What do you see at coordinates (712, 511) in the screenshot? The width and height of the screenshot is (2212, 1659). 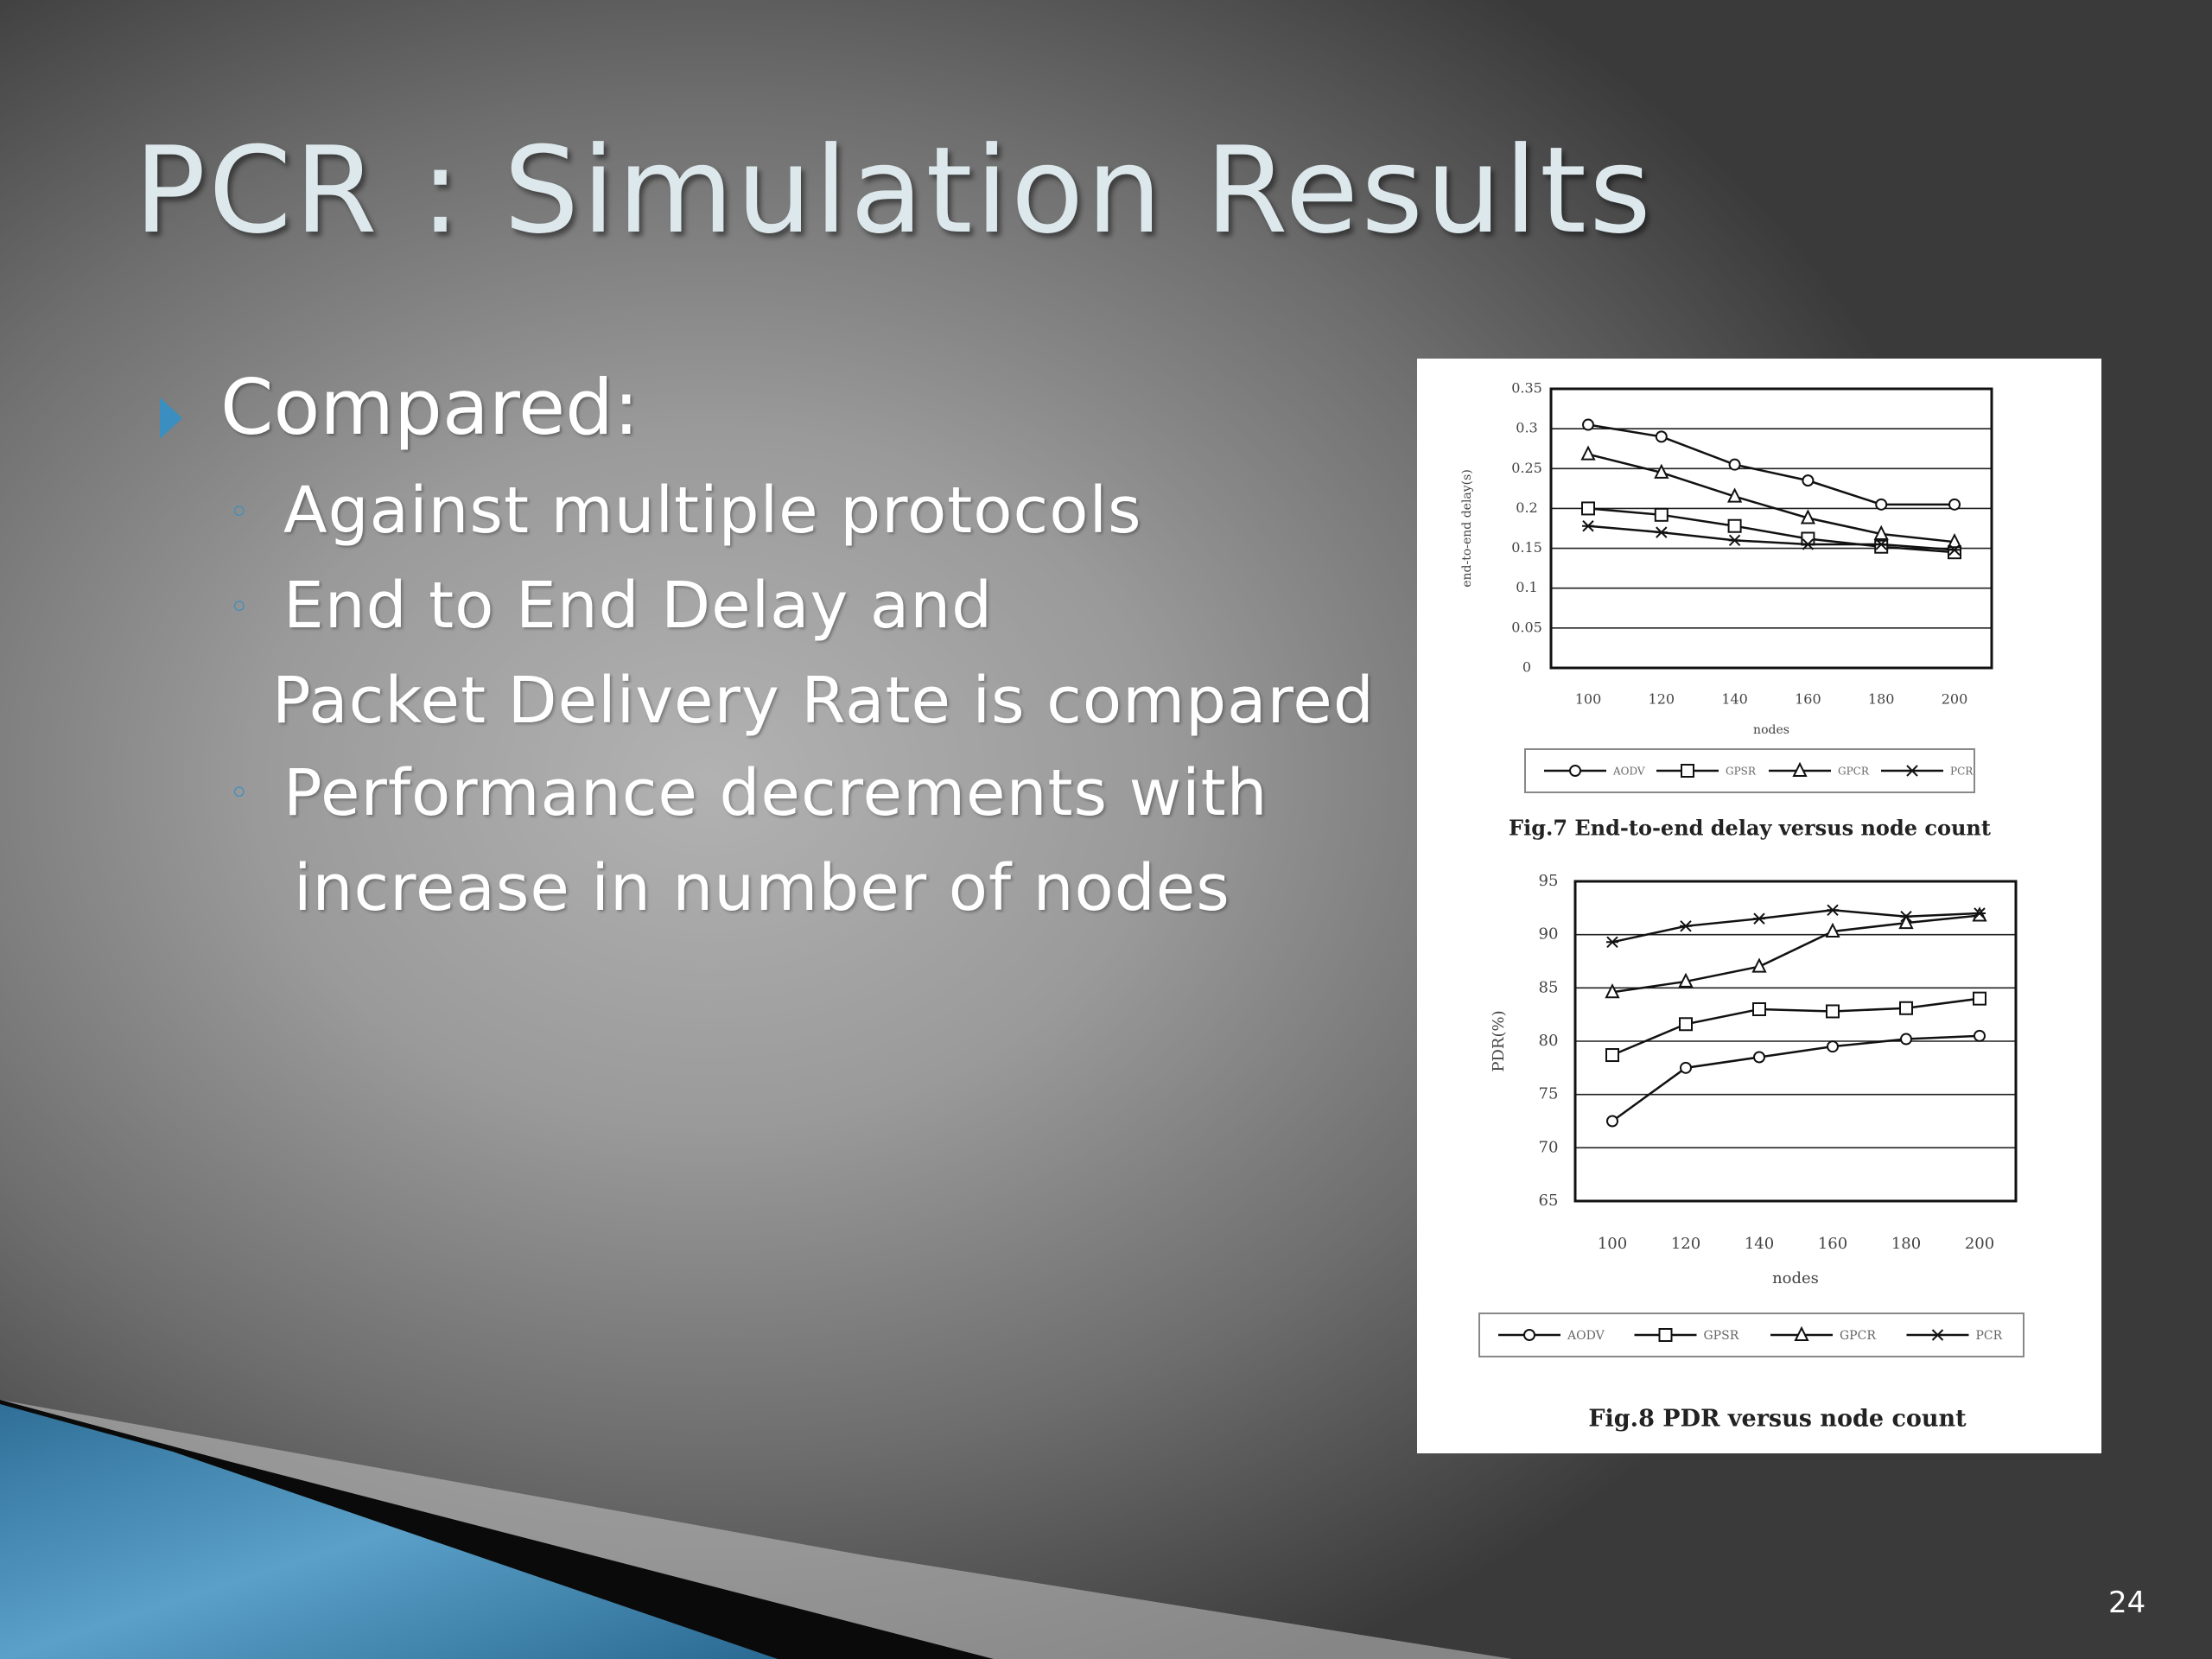 I see `sub-bullet-protocols: Against multiple protocols` at bounding box center [712, 511].